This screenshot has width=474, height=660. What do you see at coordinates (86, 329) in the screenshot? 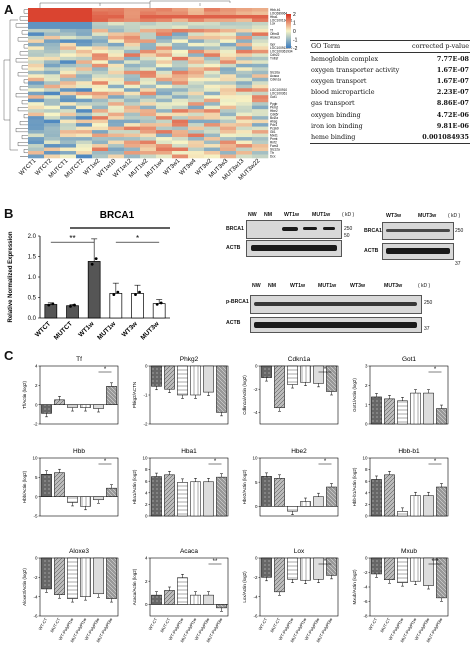
I see `brca1-x-tick-label: WT1w` at bounding box center [86, 329].